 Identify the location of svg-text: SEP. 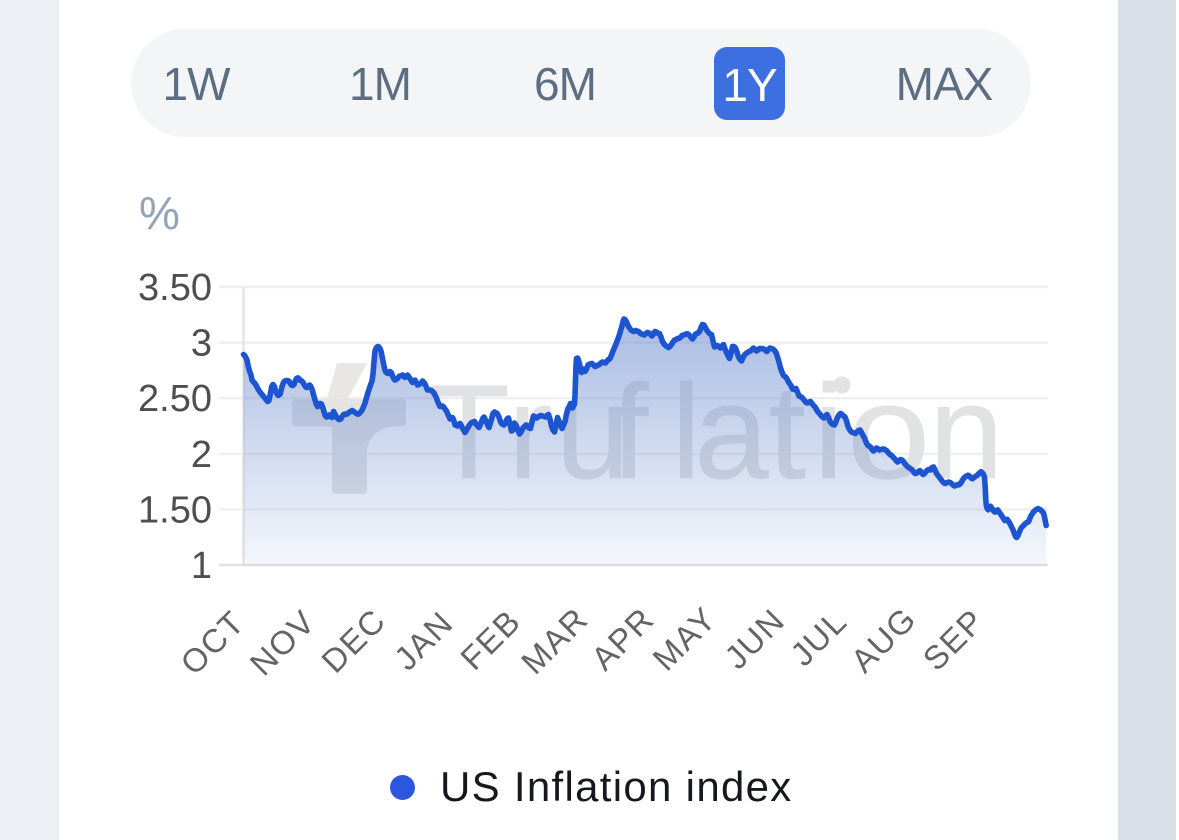
(954, 640).